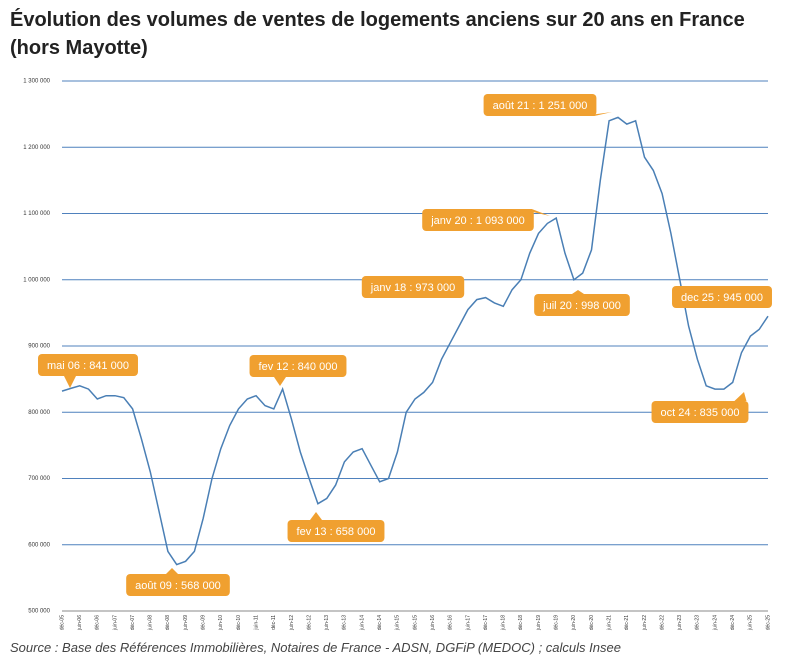 The image size is (785, 665). What do you see at coordinates (36, 148) in the screenshot?
I see `y-tick-label: 1 200 000` at bounding box center [36, 148].